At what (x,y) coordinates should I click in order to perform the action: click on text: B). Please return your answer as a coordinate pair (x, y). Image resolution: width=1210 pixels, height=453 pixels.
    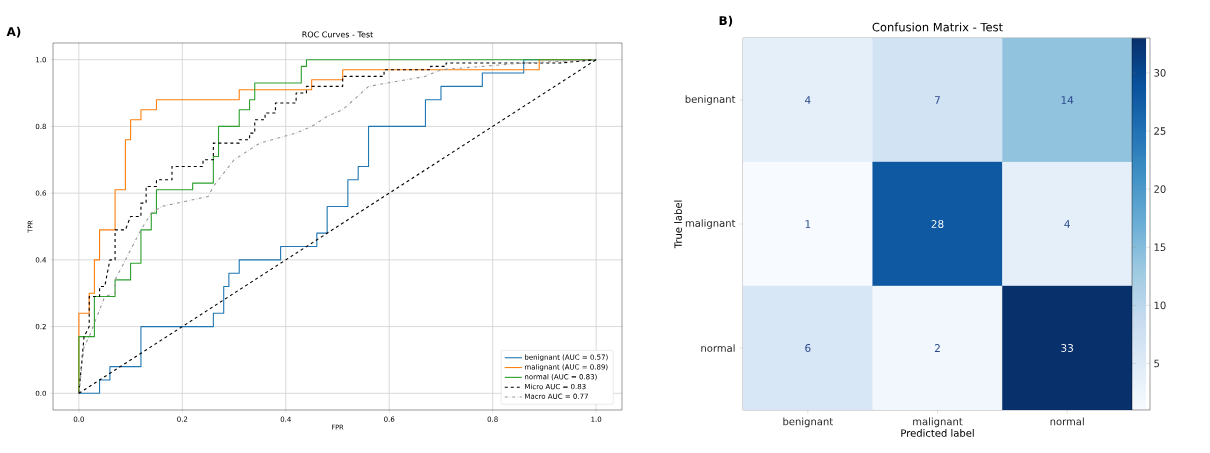
    Looking at the image, I should click on (726, 21).